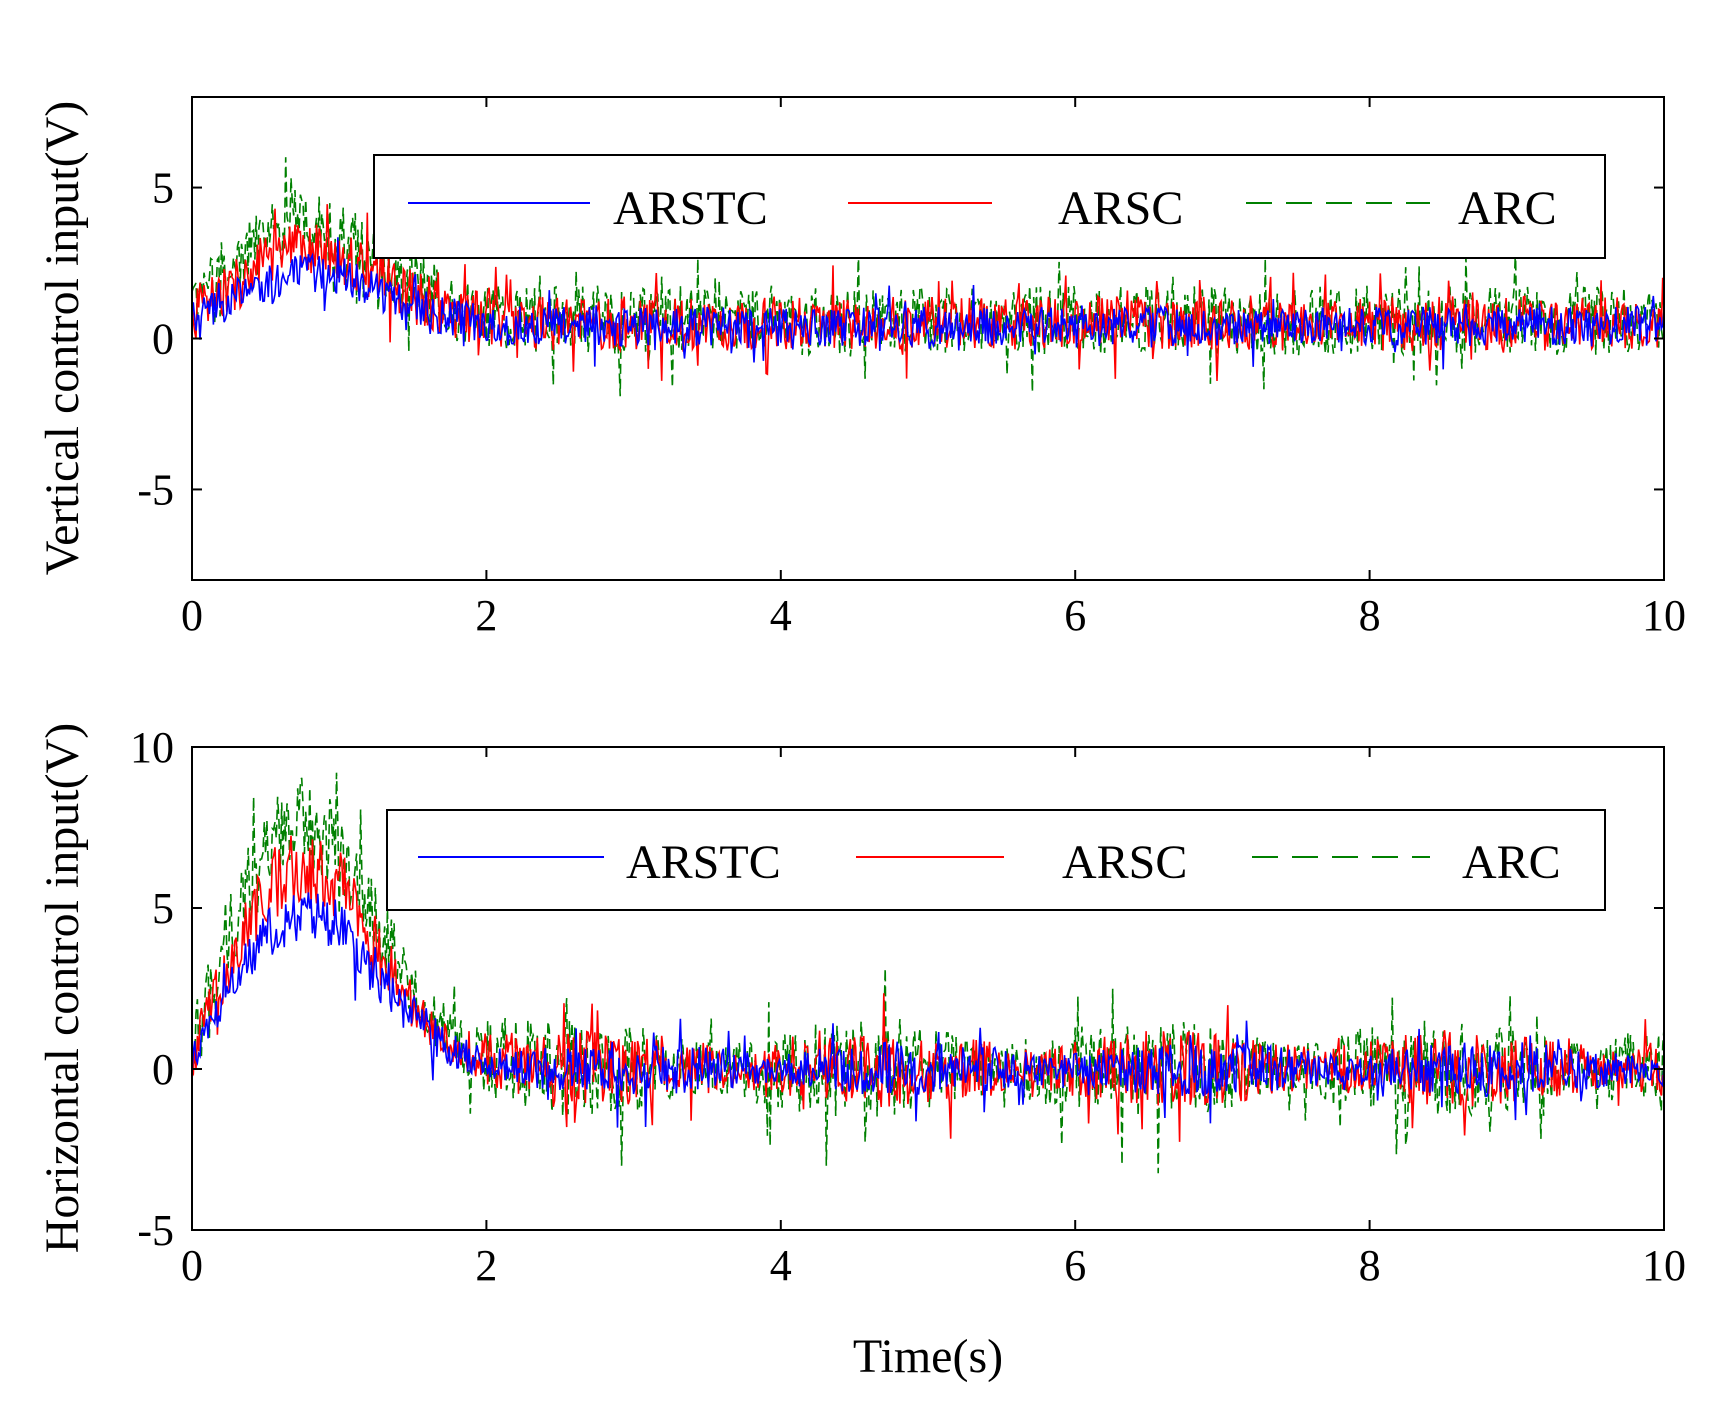  What do you see at coordinates (62, 338) in the screenshot?
I see `y-axis-label-vertical: Vertical control input(V)` at bounding box center [62, 338].